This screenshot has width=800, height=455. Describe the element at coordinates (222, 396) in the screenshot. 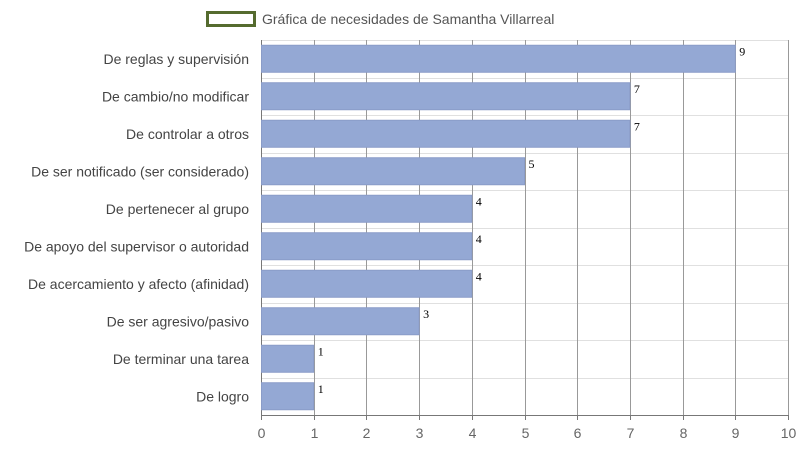

I see `category-label: De logro` at that location.